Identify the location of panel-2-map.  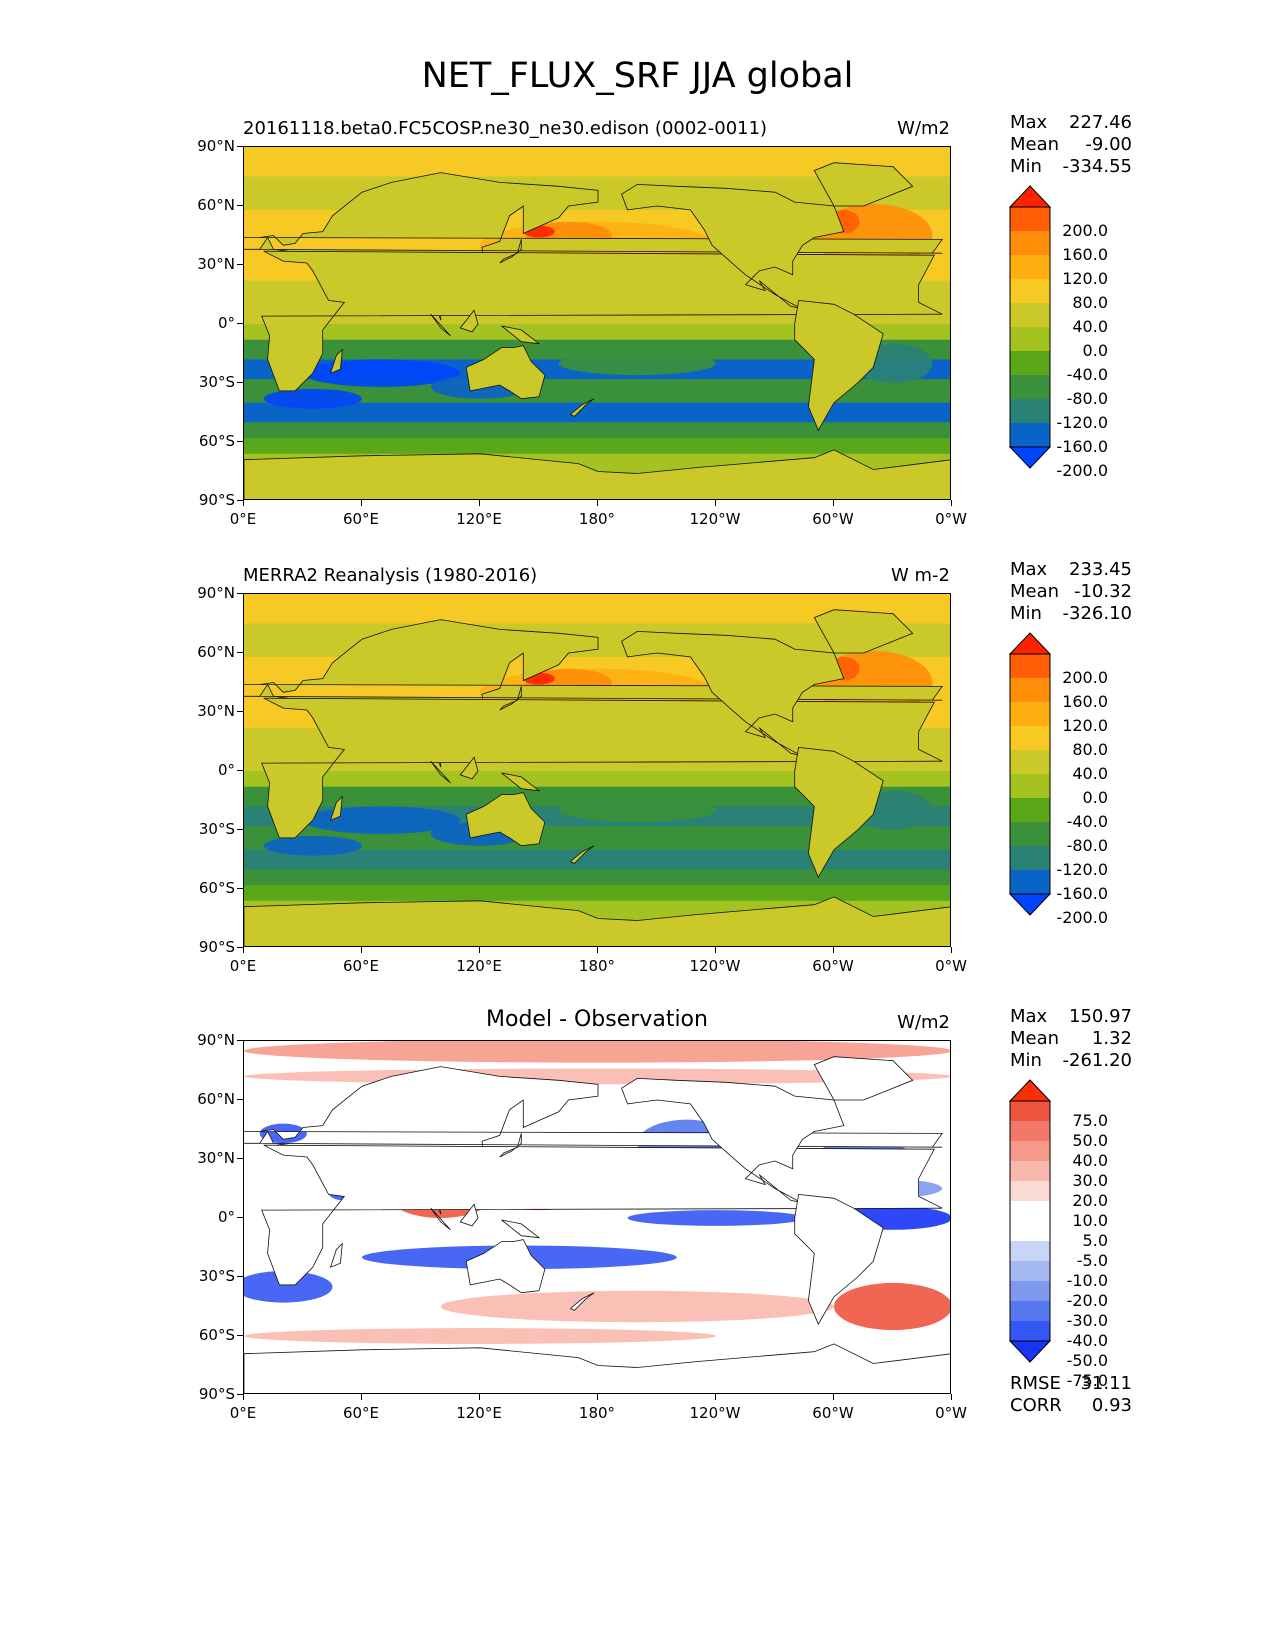
(597, 770).